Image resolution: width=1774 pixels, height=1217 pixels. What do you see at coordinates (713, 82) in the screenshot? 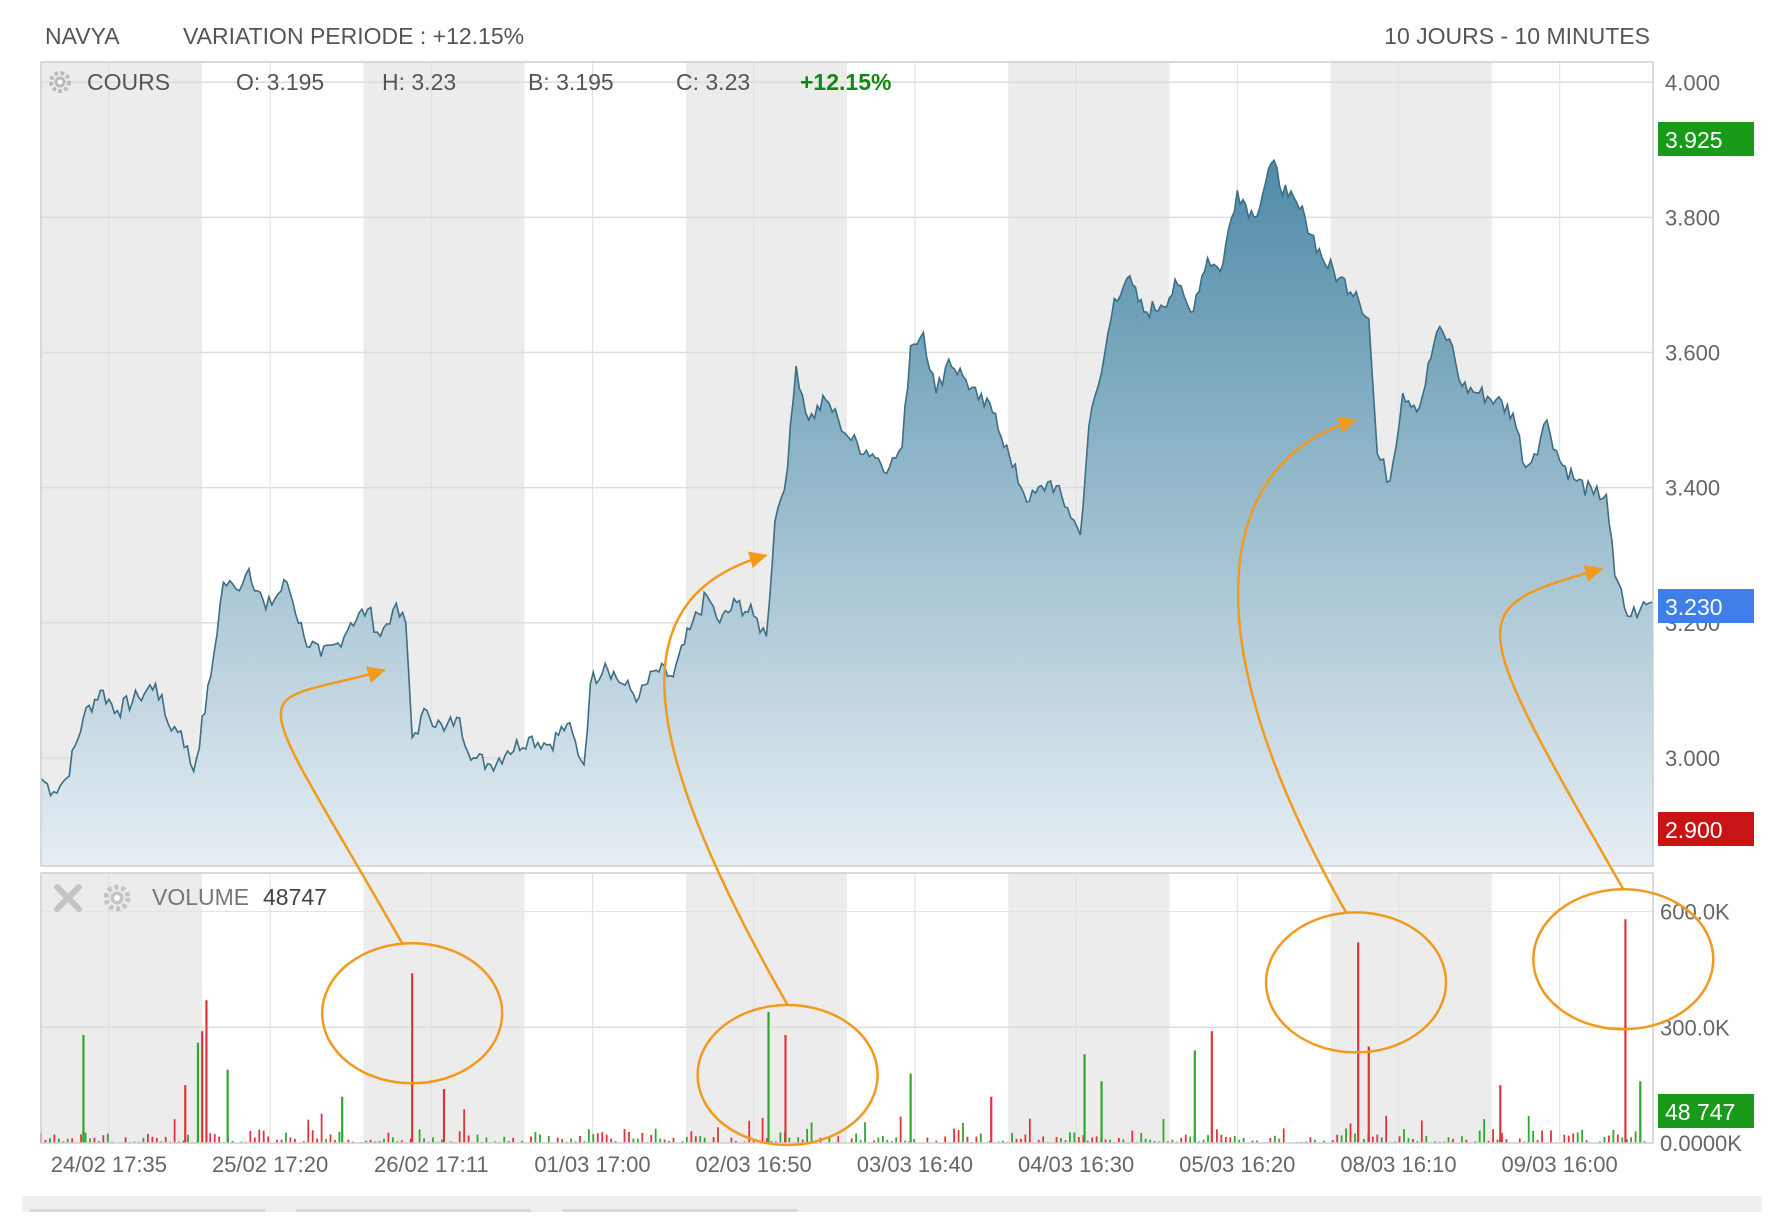
I see `close-value: C: 3.23` at bounding box center [713, 82].